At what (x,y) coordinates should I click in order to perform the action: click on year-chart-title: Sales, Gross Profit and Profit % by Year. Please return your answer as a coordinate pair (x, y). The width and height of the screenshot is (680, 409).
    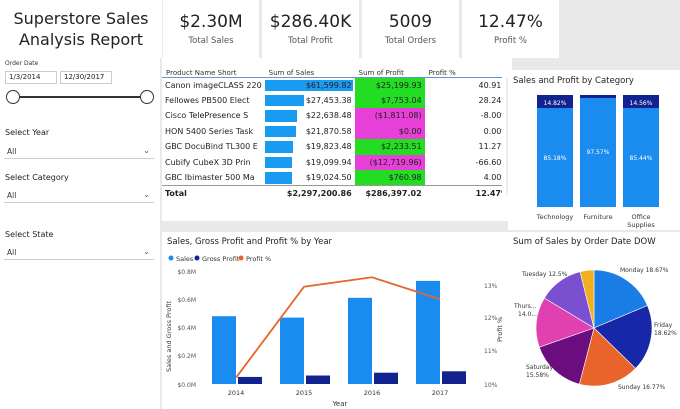
    Looking at the image, I should click on (250, 242).